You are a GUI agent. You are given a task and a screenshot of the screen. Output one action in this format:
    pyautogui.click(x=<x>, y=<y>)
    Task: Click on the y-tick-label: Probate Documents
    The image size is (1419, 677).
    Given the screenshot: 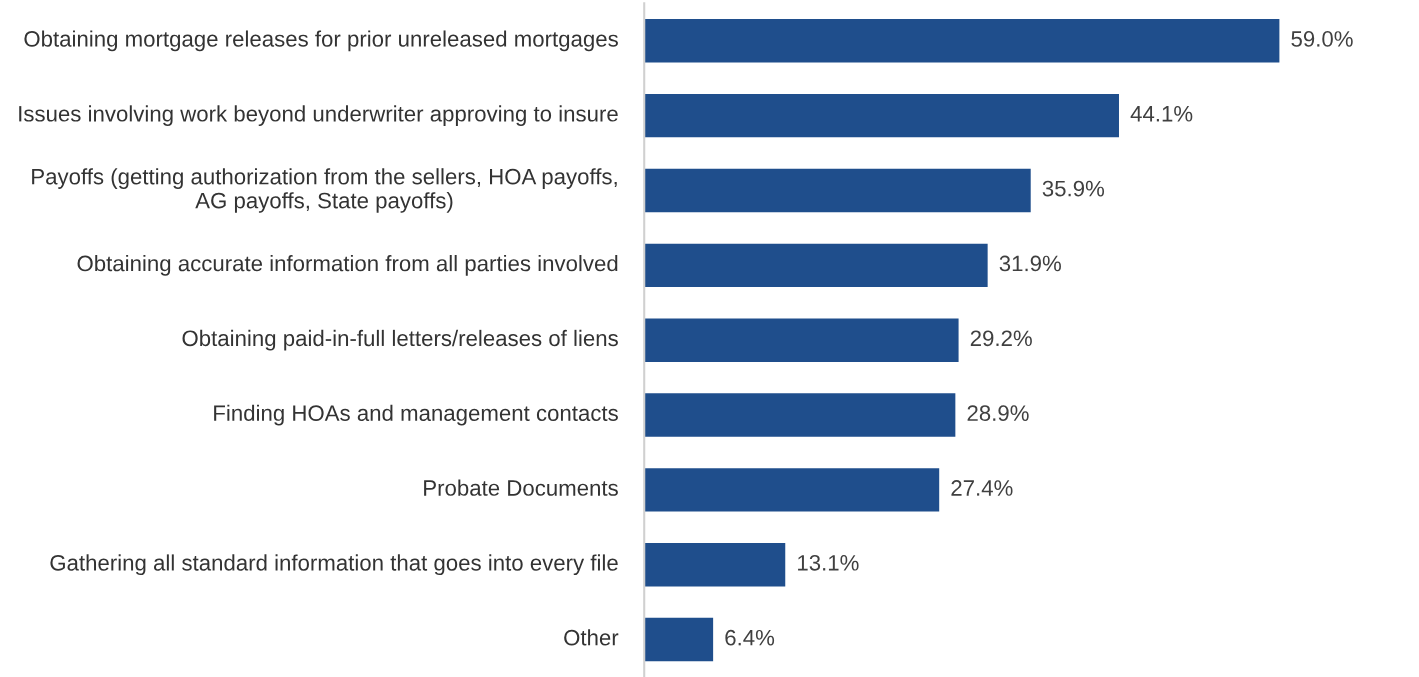 What is the action you would take?
    pyautogui.click(x=521, y=487)
    